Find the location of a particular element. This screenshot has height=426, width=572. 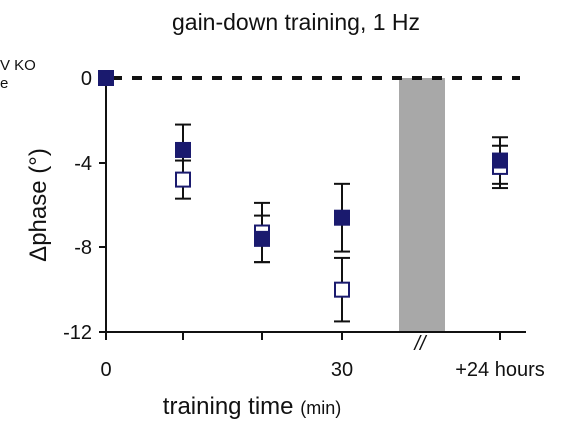

legend-fragment-top: V KO is located at coordinates (18, 65).